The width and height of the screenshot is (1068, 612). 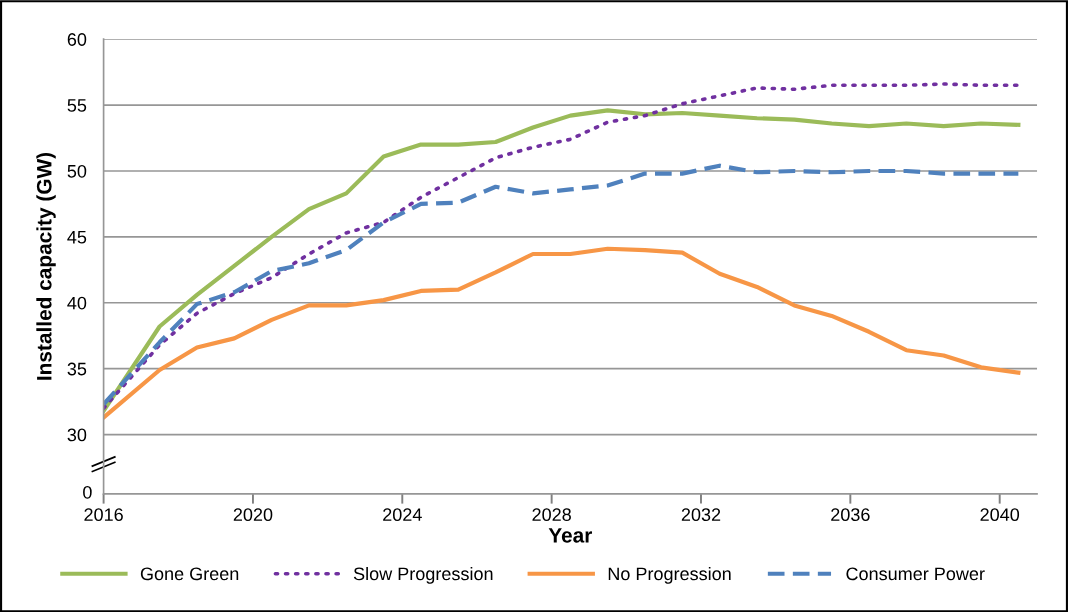 What do you see at coordinates (570, 535) in the screenshot?
I see `x-axis-title: Year` at bounding box center [570, 535].